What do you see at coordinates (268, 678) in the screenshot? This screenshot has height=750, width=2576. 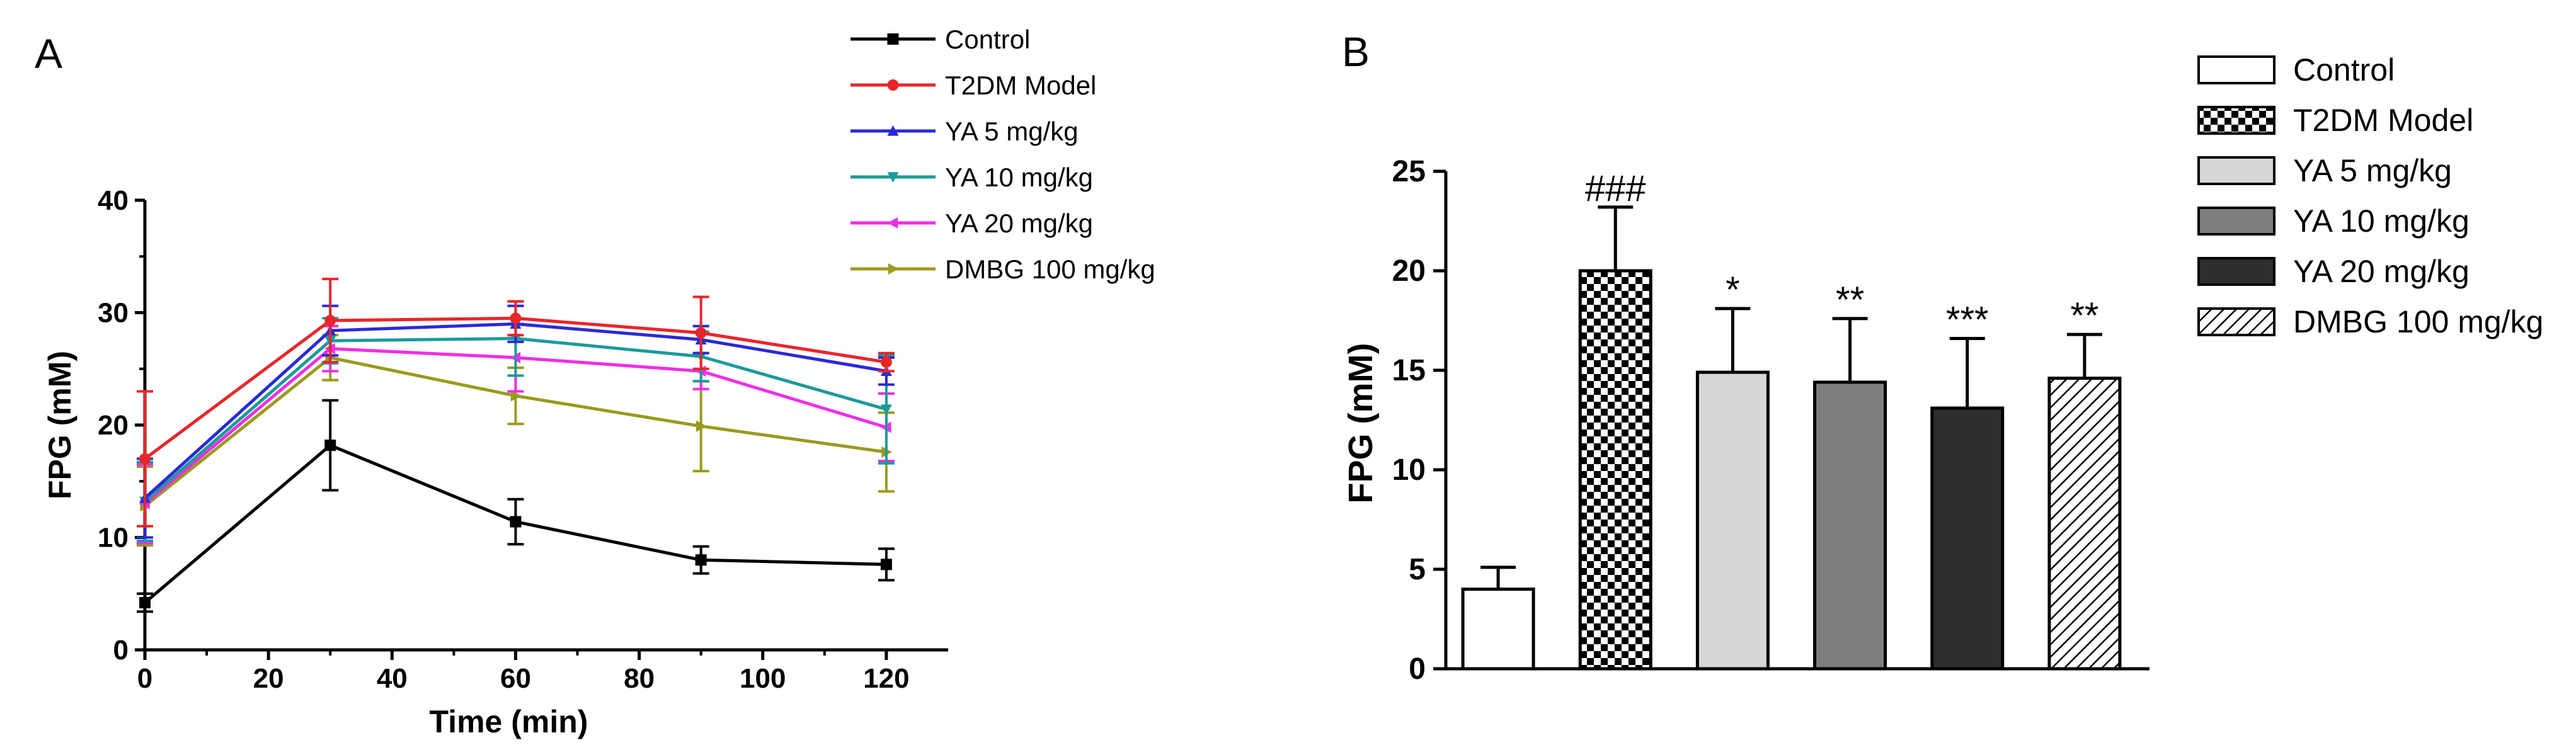 I see `x-tick-label: 20` at bounding box center [268, 678].